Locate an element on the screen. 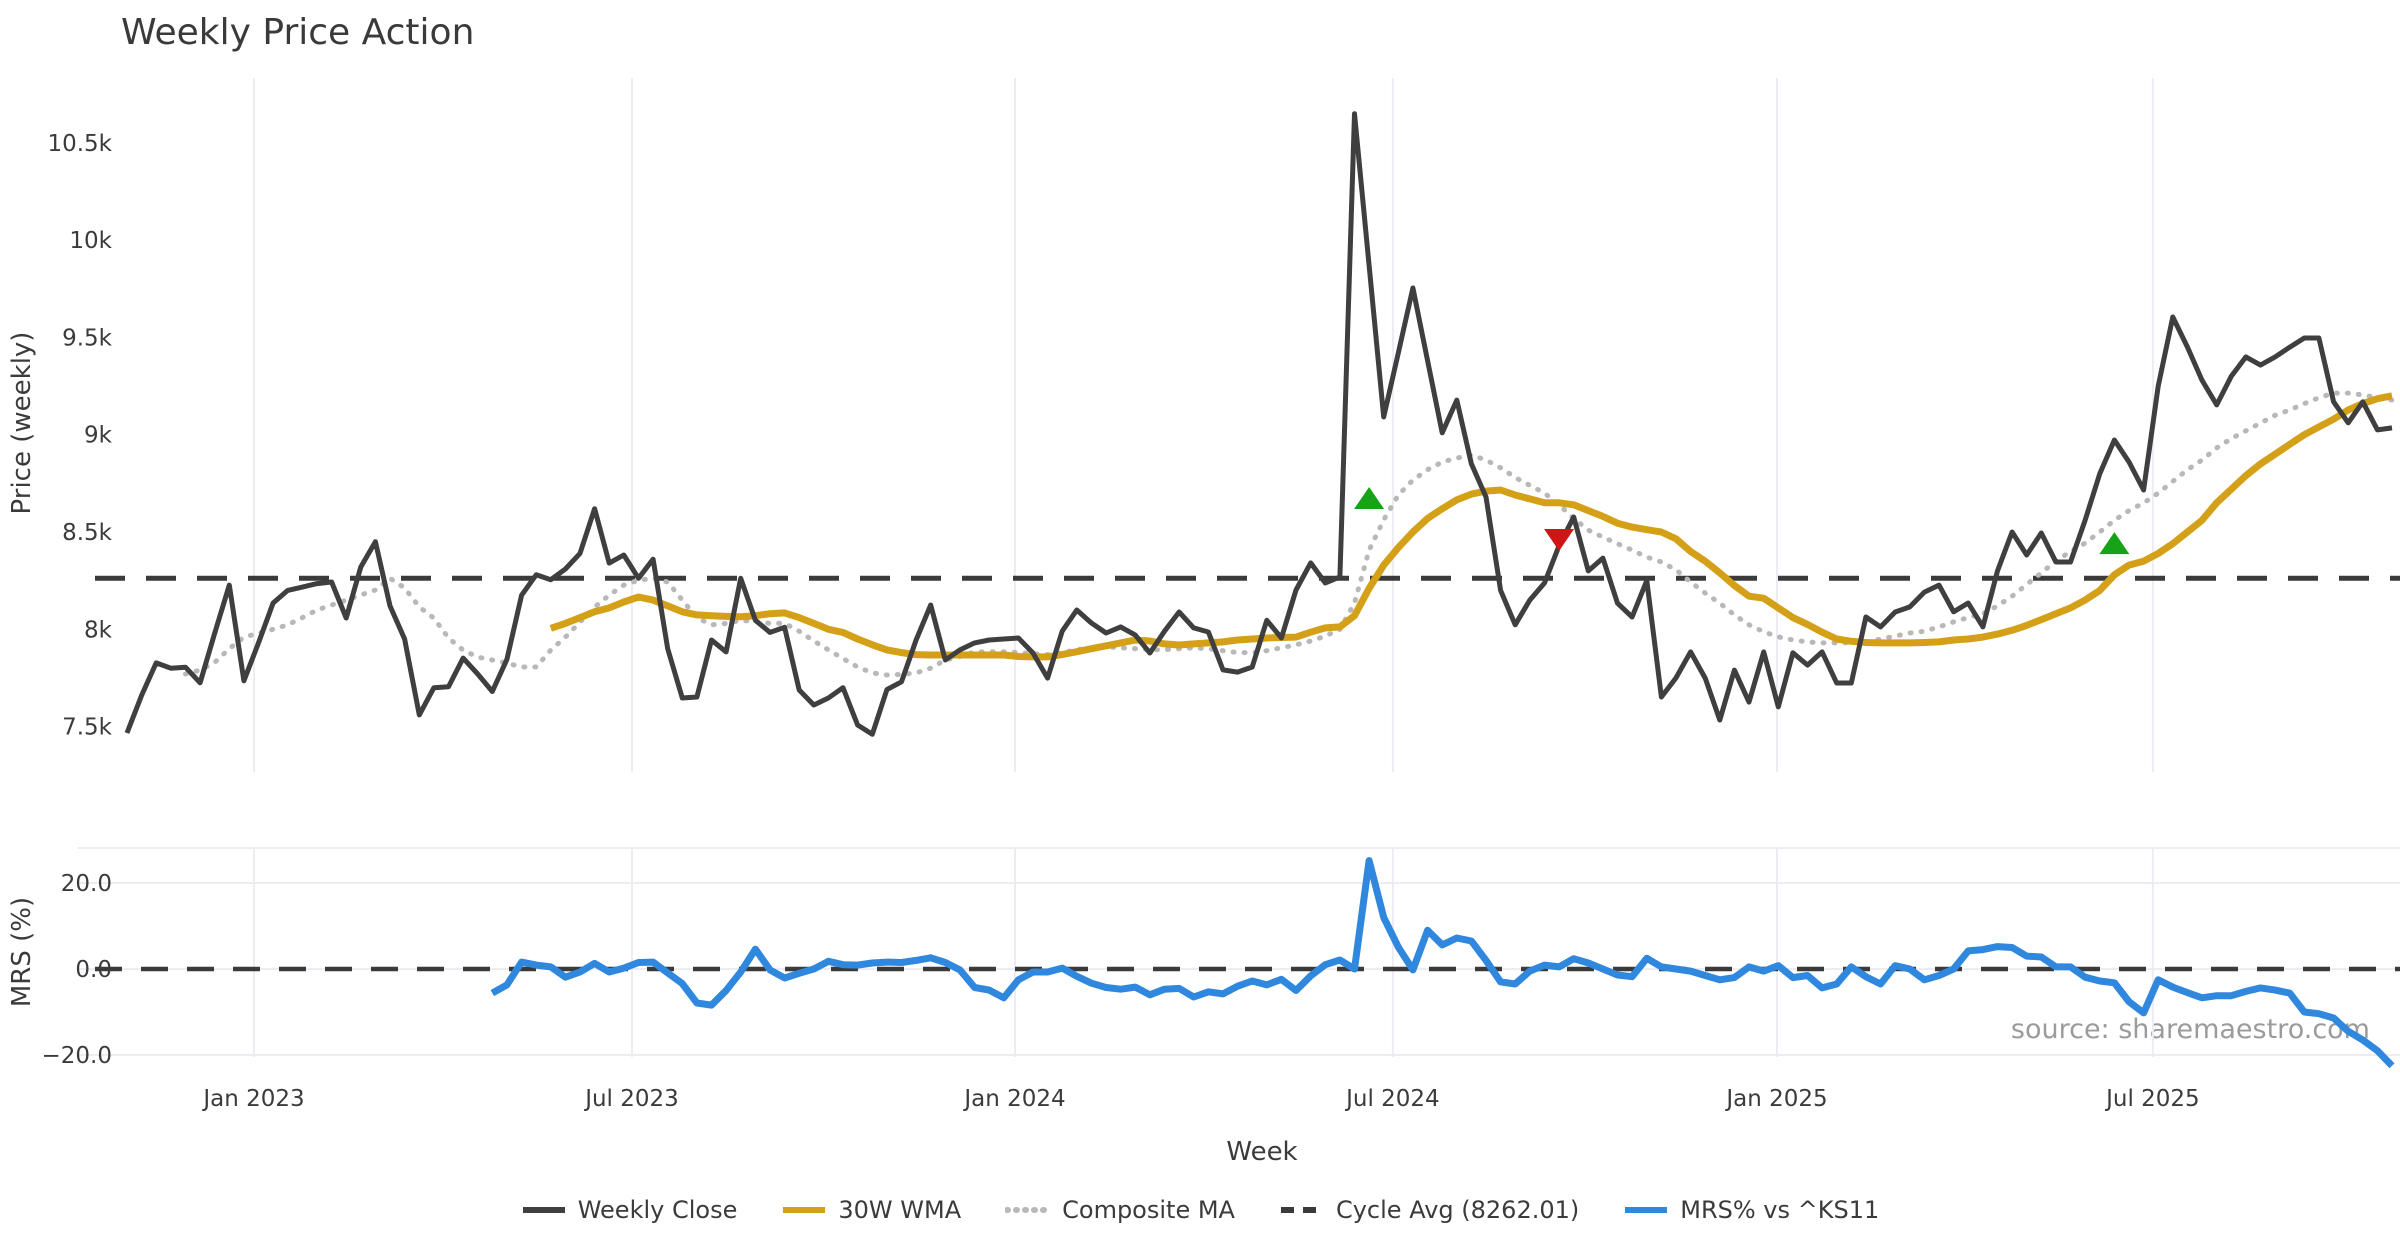 This screenshot has width=2400, height=1260. mrs-line is located at coordinates (1442, 963).